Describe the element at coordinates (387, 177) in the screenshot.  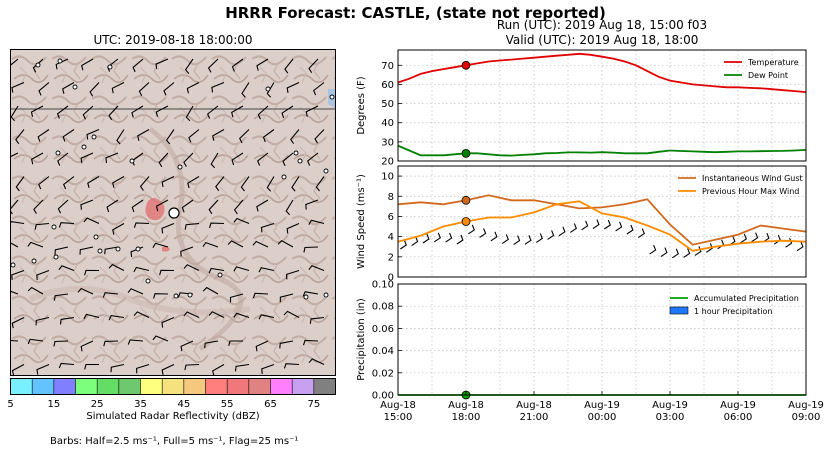
I see `y-tick-label: 10` at that location.